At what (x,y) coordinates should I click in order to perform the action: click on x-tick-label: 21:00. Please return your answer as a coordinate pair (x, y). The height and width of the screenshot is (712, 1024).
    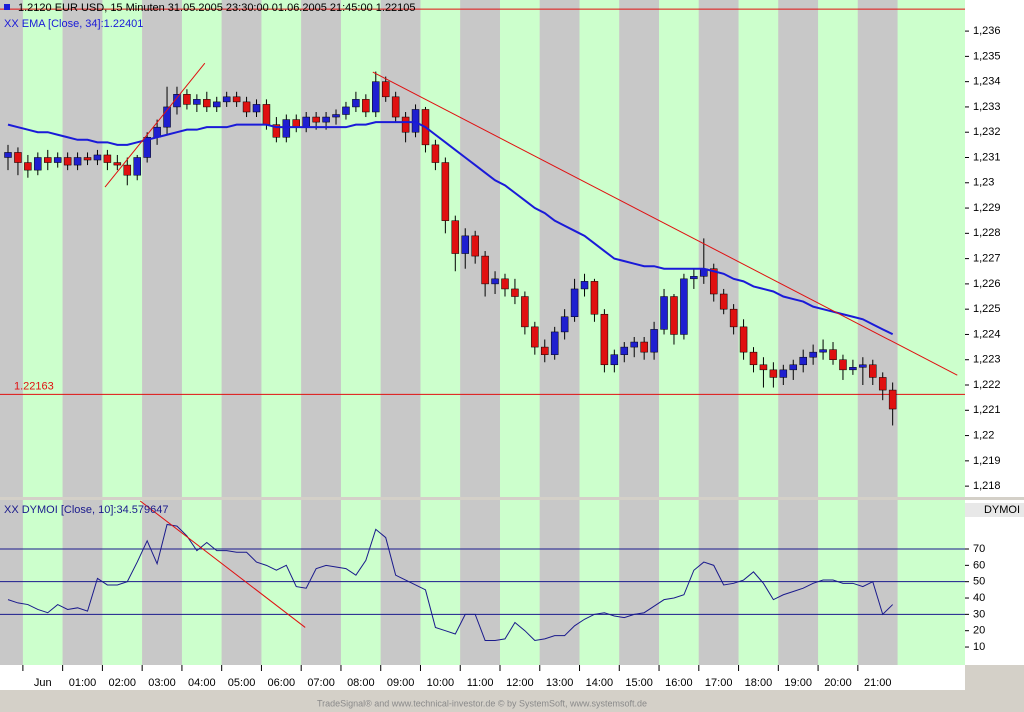
    Looking at the image, I should click on (878, 683).